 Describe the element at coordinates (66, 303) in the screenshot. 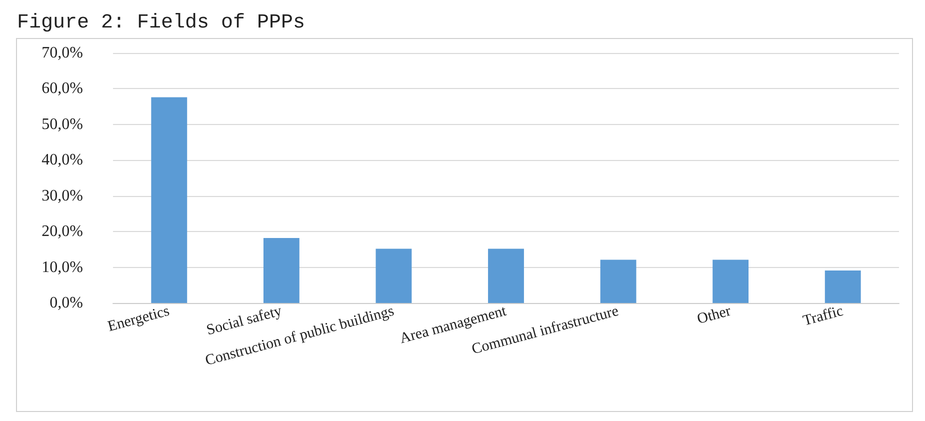

I see `y-tick-label: 0,0%` at that location.